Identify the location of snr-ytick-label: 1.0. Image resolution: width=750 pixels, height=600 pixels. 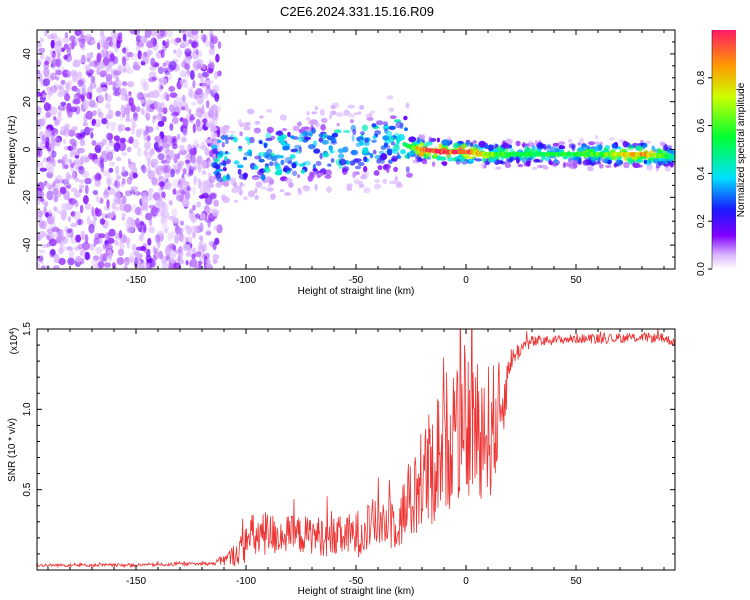
(27, 409).